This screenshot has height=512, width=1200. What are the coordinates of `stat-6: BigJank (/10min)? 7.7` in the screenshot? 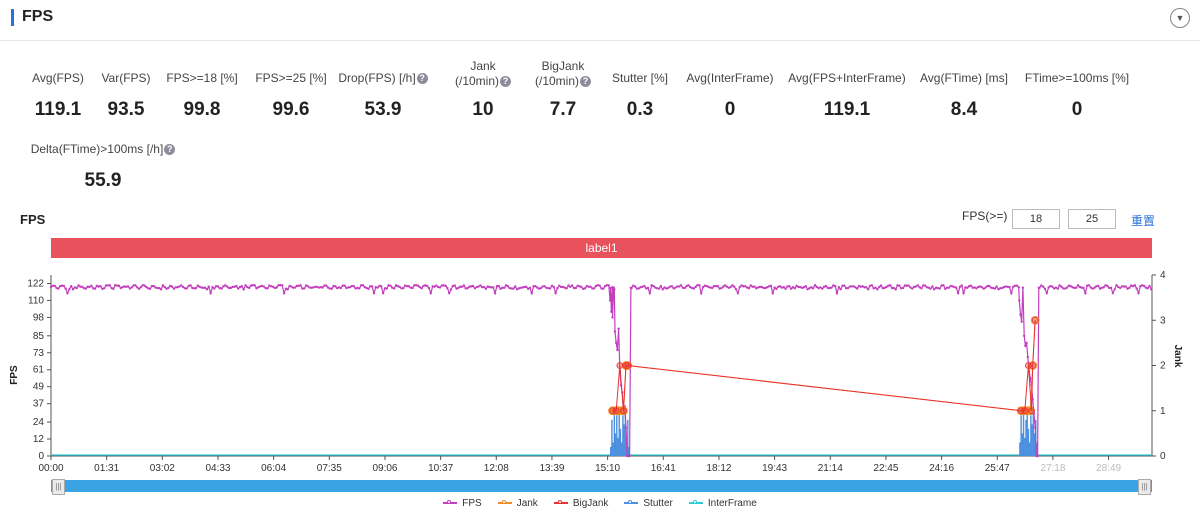 It's located at (563, 89).